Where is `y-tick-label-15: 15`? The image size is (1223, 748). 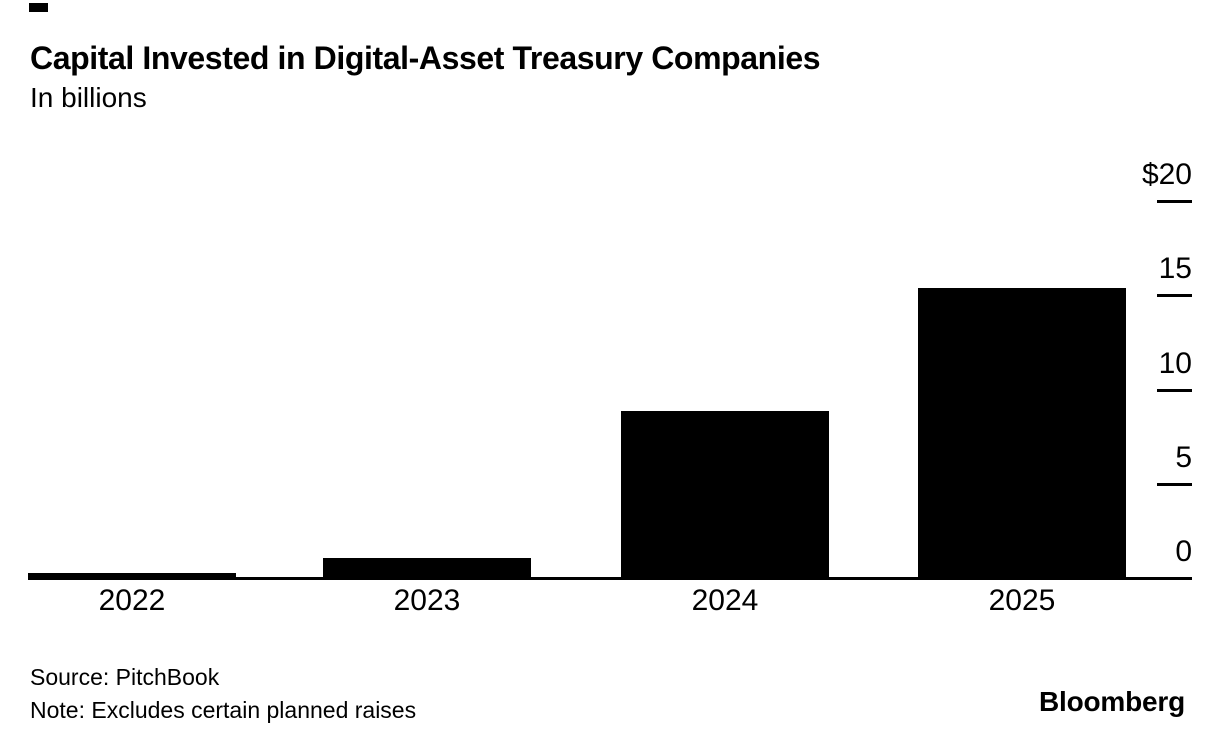
y-tick-label-15: 15 is located at coordinates (1175, 268).